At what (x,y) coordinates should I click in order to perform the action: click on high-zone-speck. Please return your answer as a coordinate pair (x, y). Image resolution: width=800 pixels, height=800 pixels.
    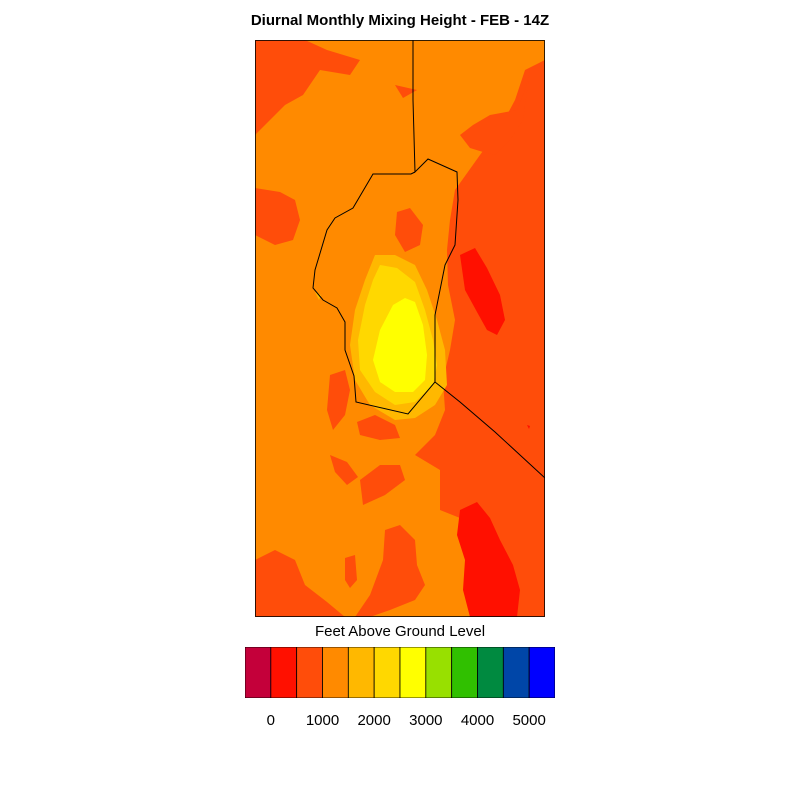
    Looking at the image, I should click on (318, 296).